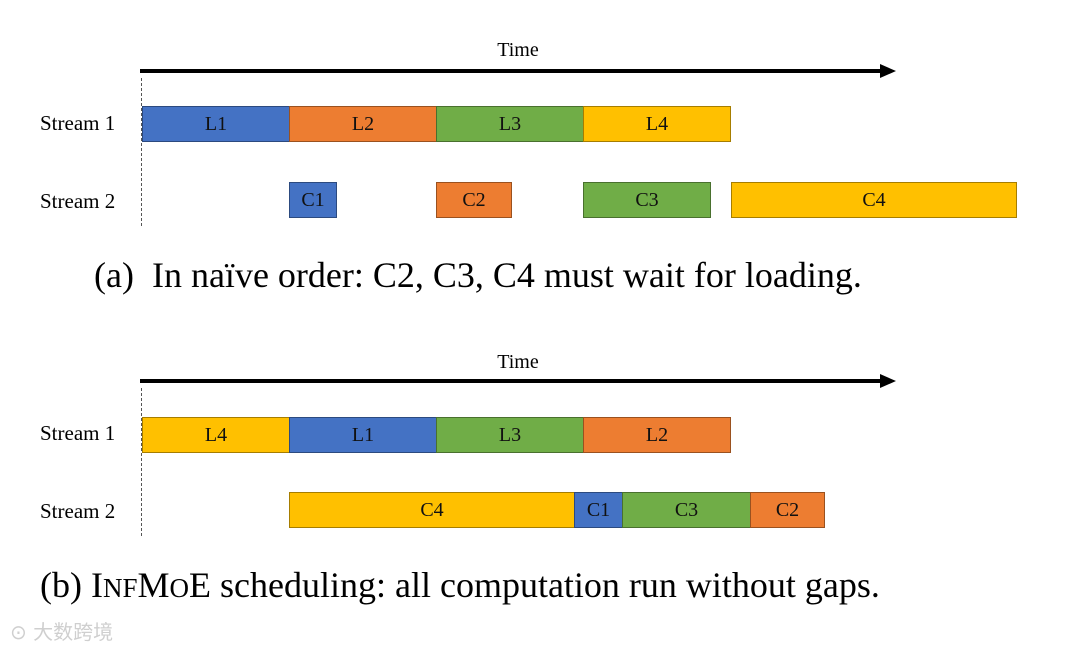 This screenshot has height=648, width=1080. I want to click on caption-b-prefix: (b), so click(61, 585).